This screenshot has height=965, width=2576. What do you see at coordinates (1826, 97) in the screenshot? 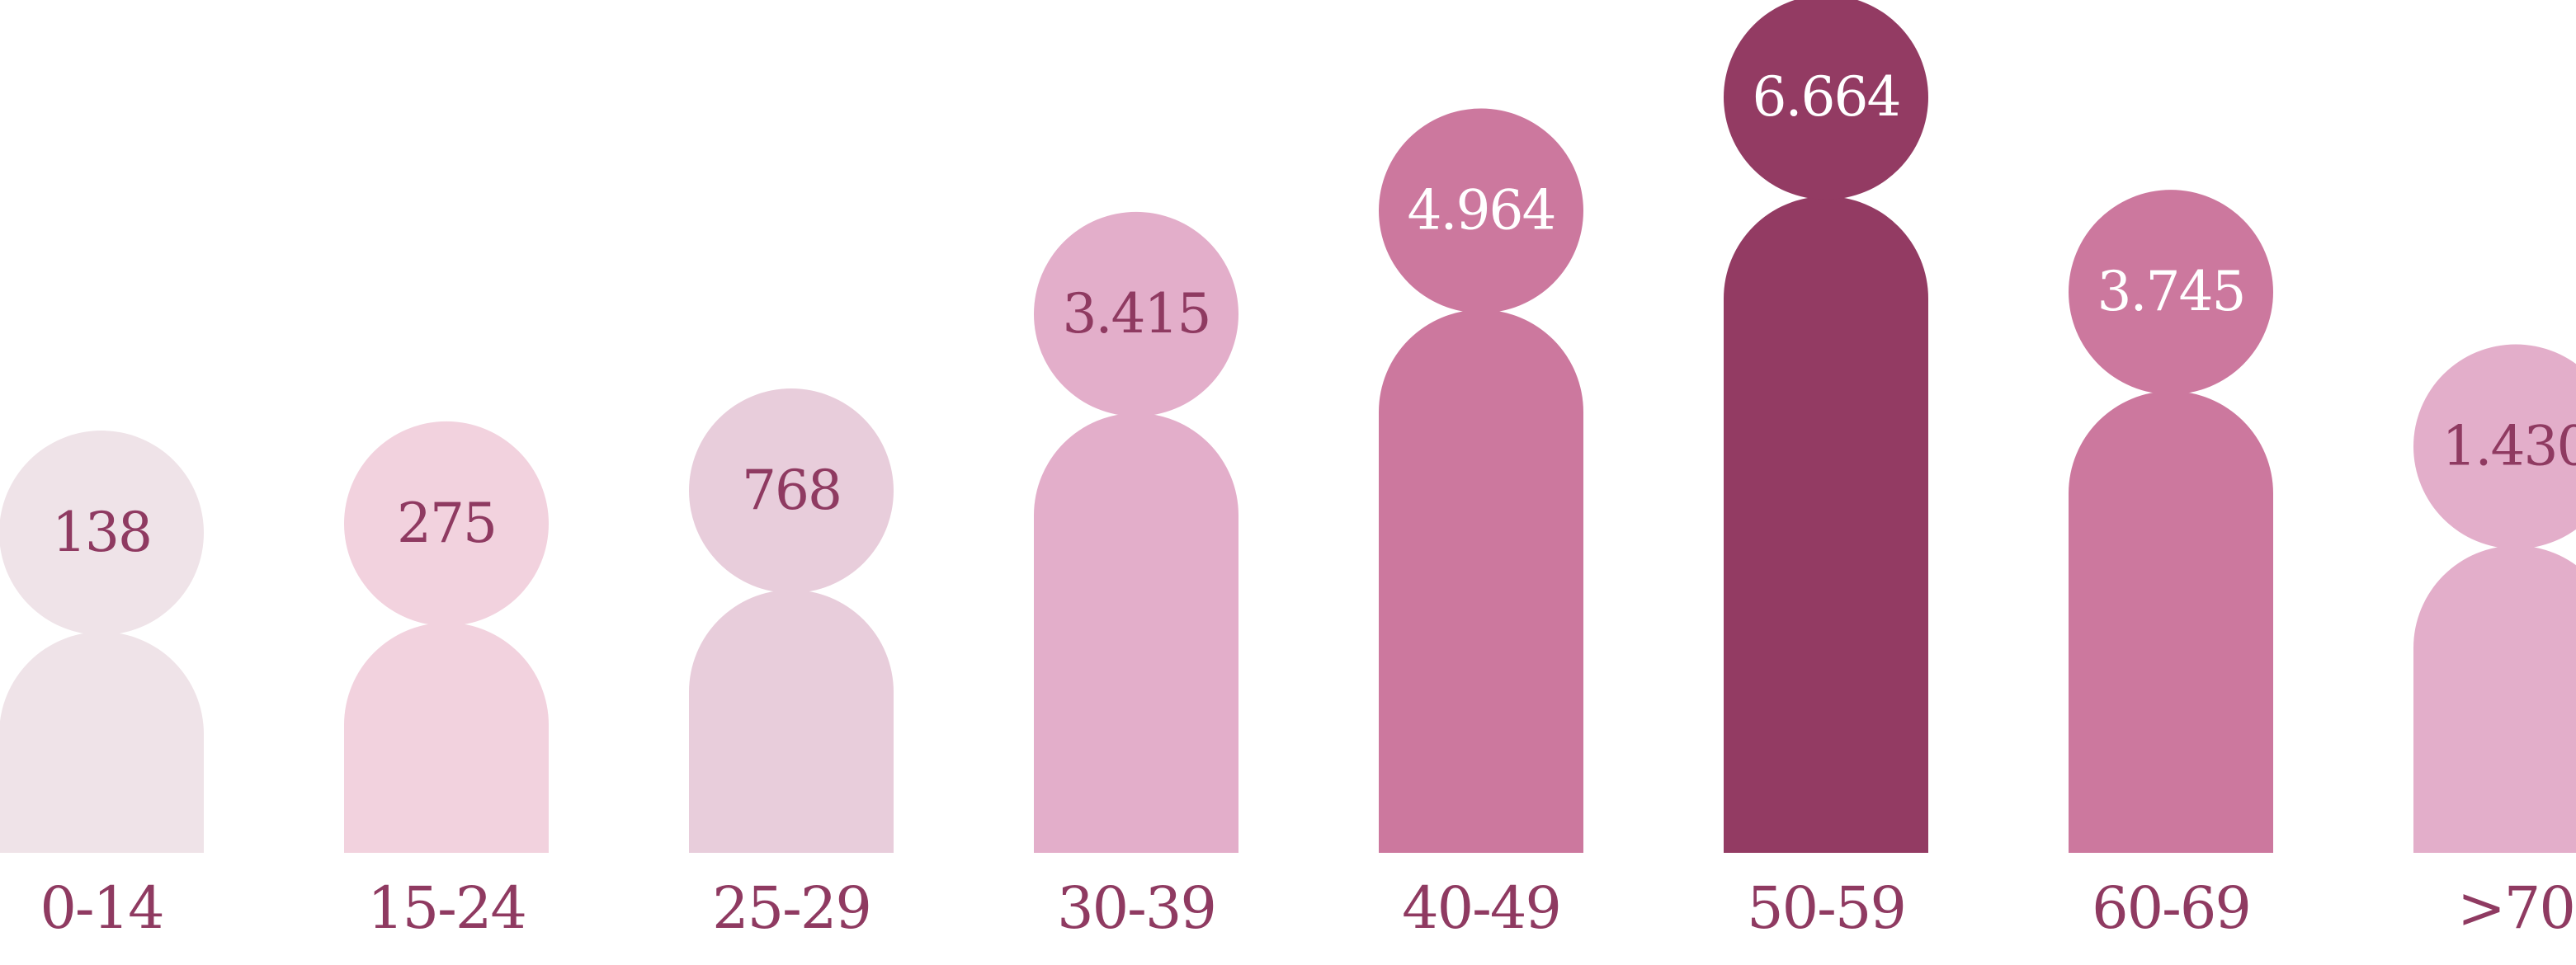
I see `value-label-6: 6.664` at bounding box center [1826, 97].